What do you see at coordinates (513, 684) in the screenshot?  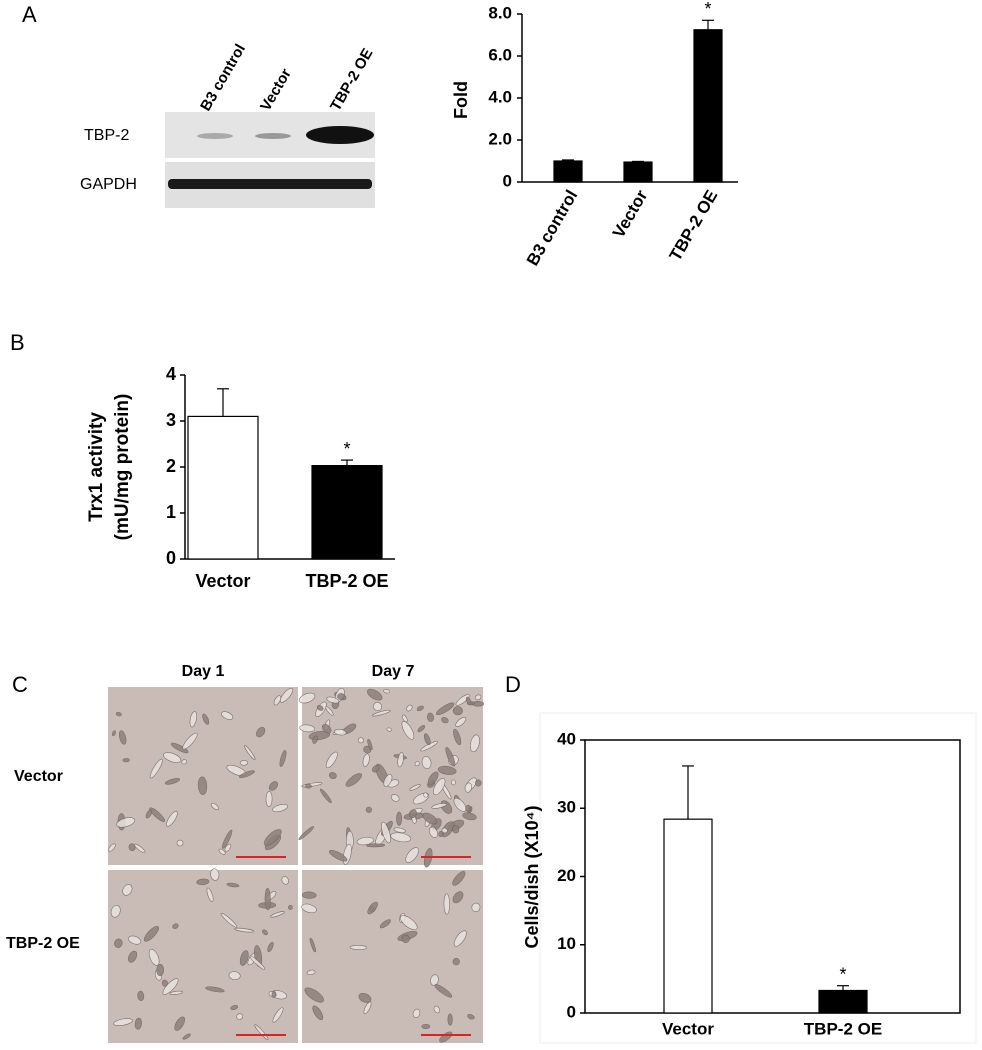 I see `panel-label: D` at bounding box center [513, 684].